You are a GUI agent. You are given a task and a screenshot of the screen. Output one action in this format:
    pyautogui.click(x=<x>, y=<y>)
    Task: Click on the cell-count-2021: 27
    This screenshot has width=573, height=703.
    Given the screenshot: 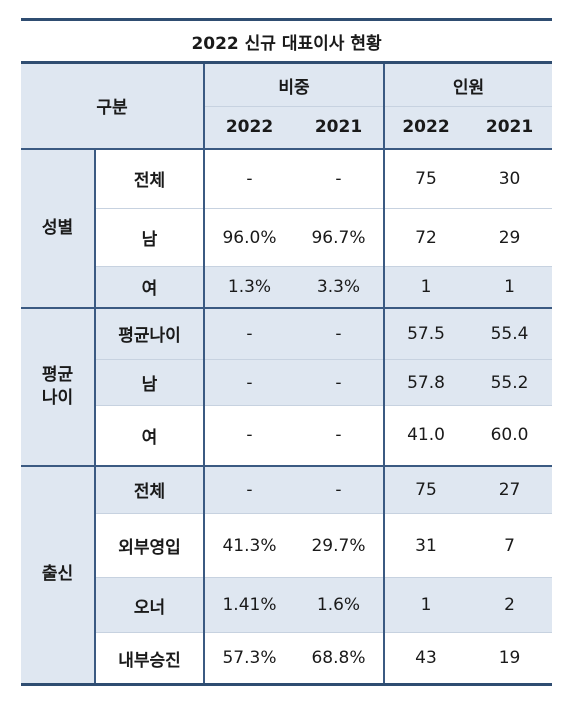 What is the action you would take?
    pyautogui.click(x=510, y=489)
    